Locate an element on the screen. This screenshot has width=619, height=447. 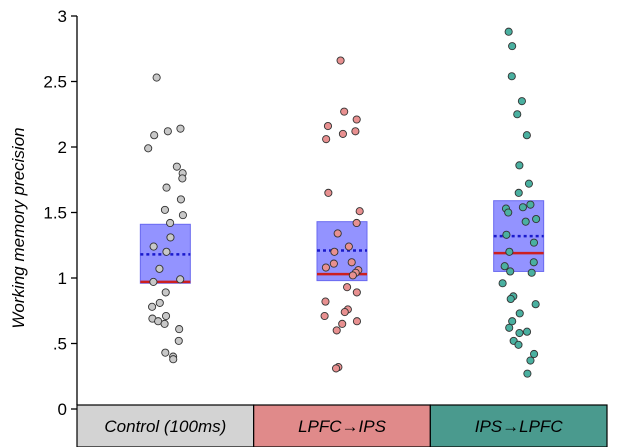
y-tick-label: 2 is located at coordinates (62, 147).